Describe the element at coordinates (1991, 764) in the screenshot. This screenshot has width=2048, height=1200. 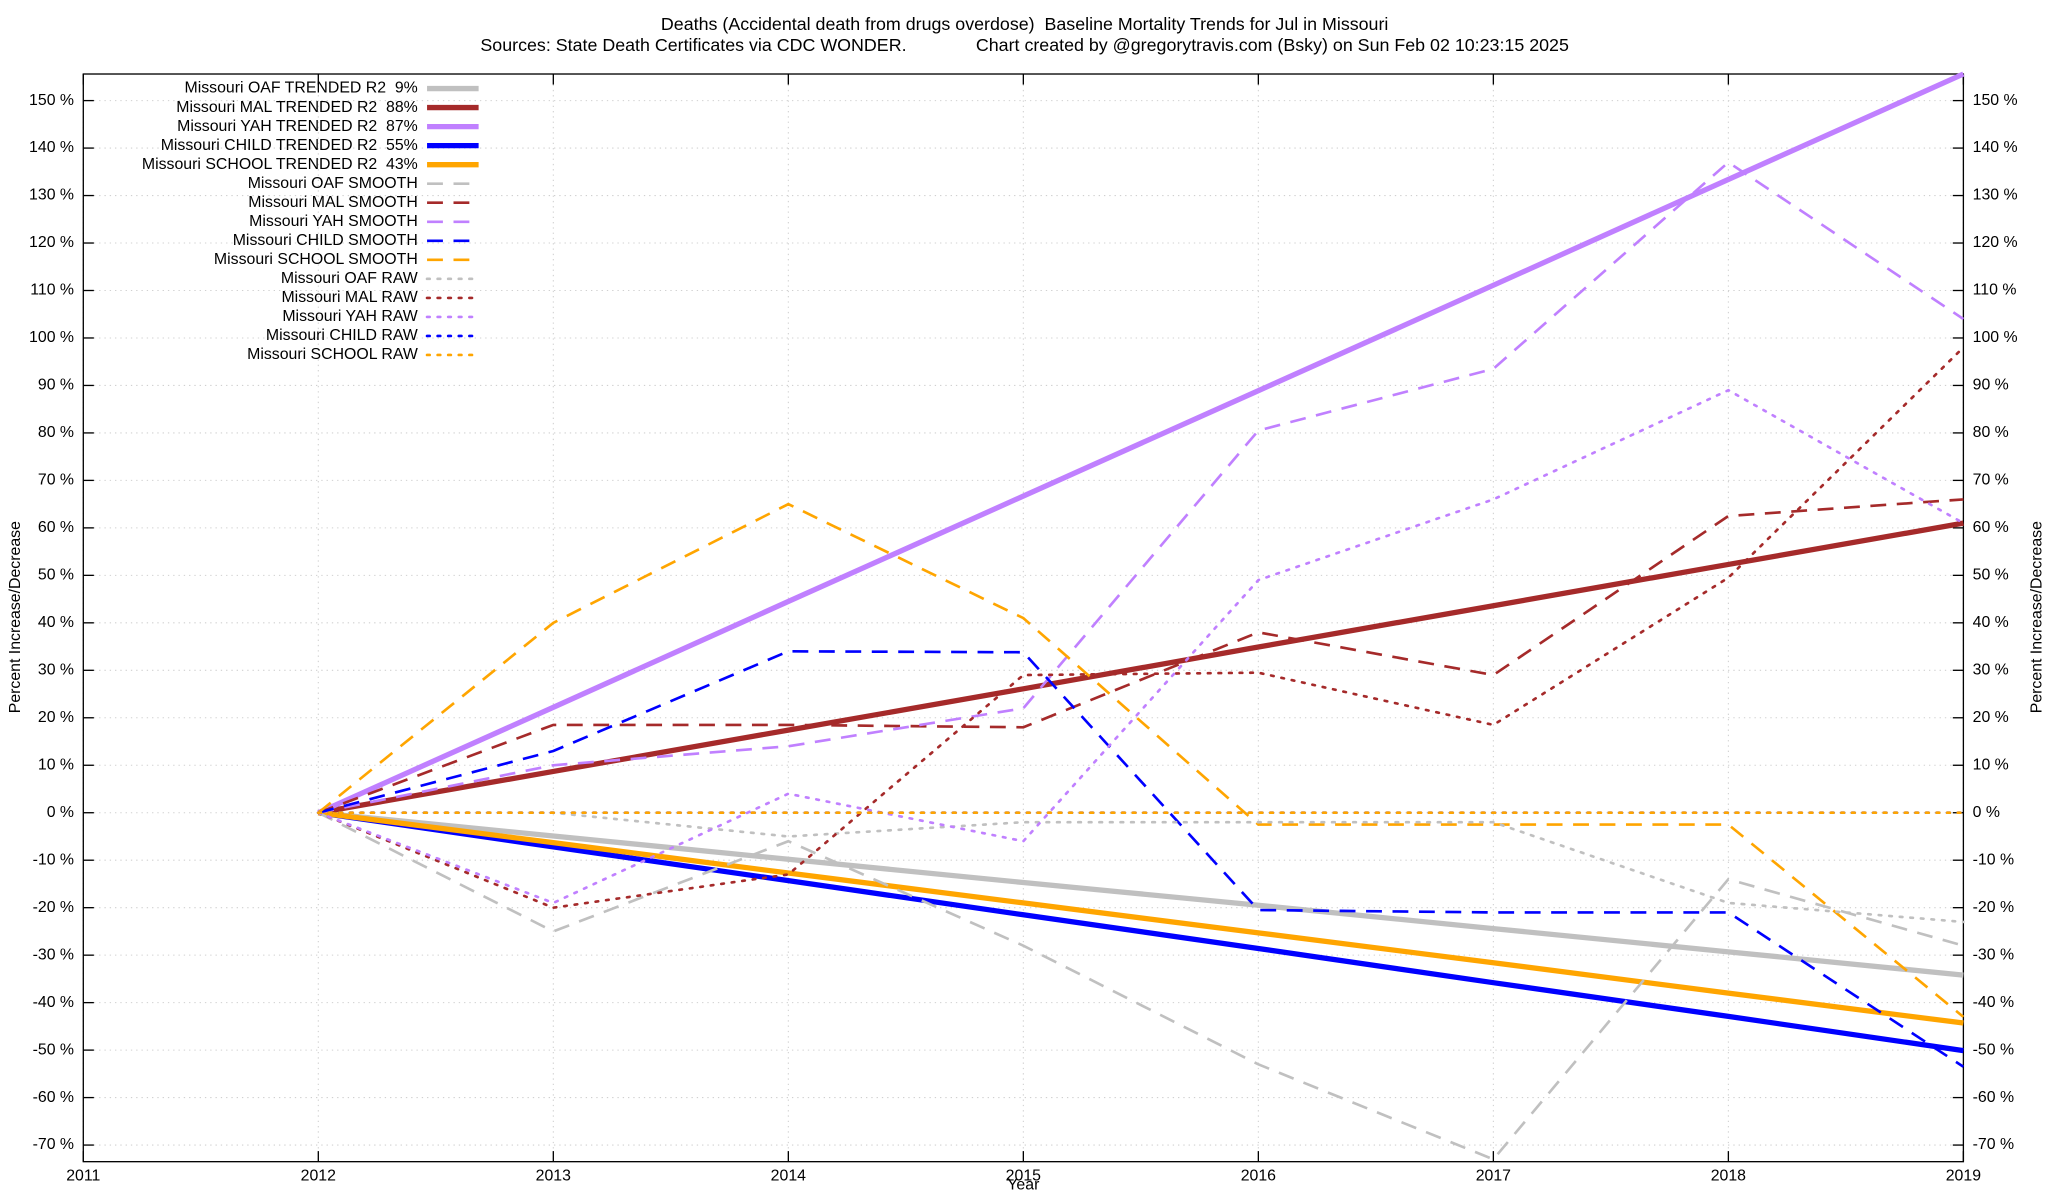
I see `y-tick-label-right: 10 %` at that location.